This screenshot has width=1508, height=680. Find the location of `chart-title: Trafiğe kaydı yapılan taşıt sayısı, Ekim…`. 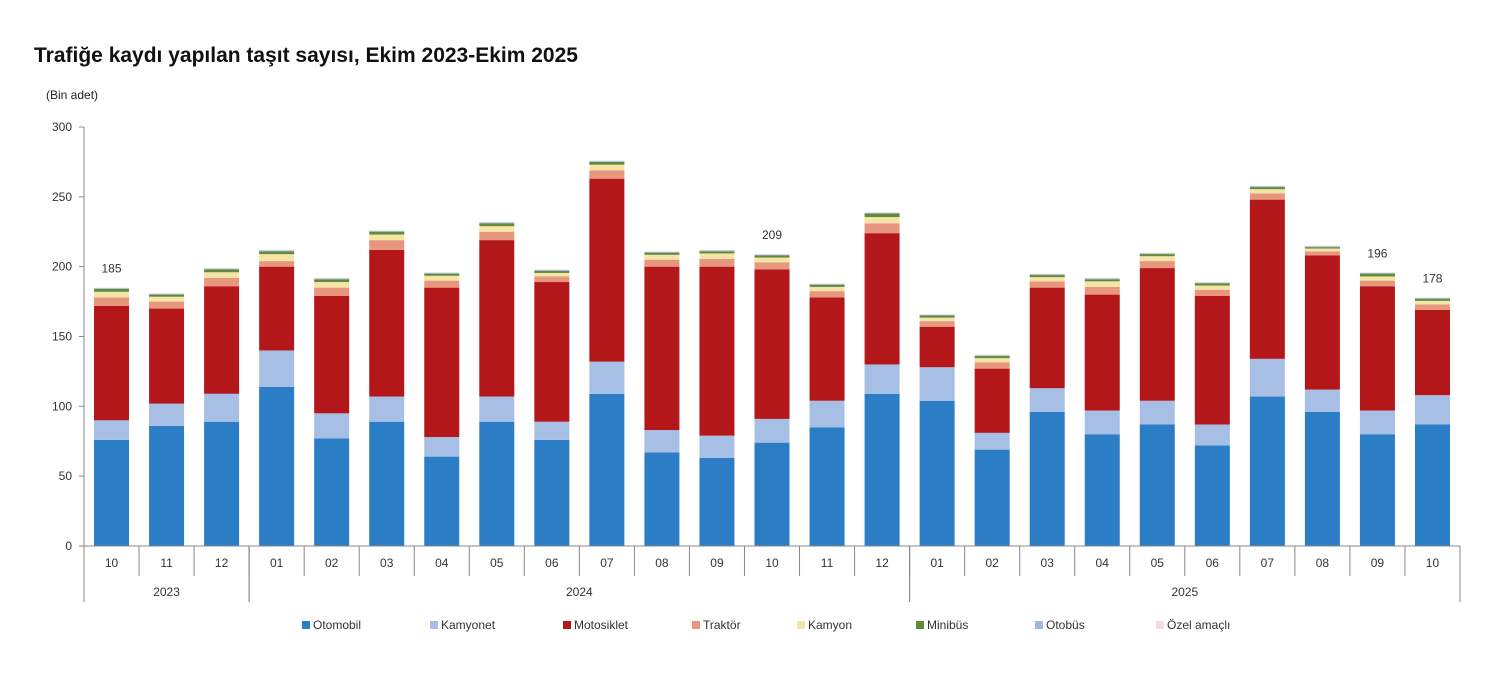

chart-title: Trafiğe kaydı yapılan taşıt sayısı, Ekim… is located at coordinates (306, 55).